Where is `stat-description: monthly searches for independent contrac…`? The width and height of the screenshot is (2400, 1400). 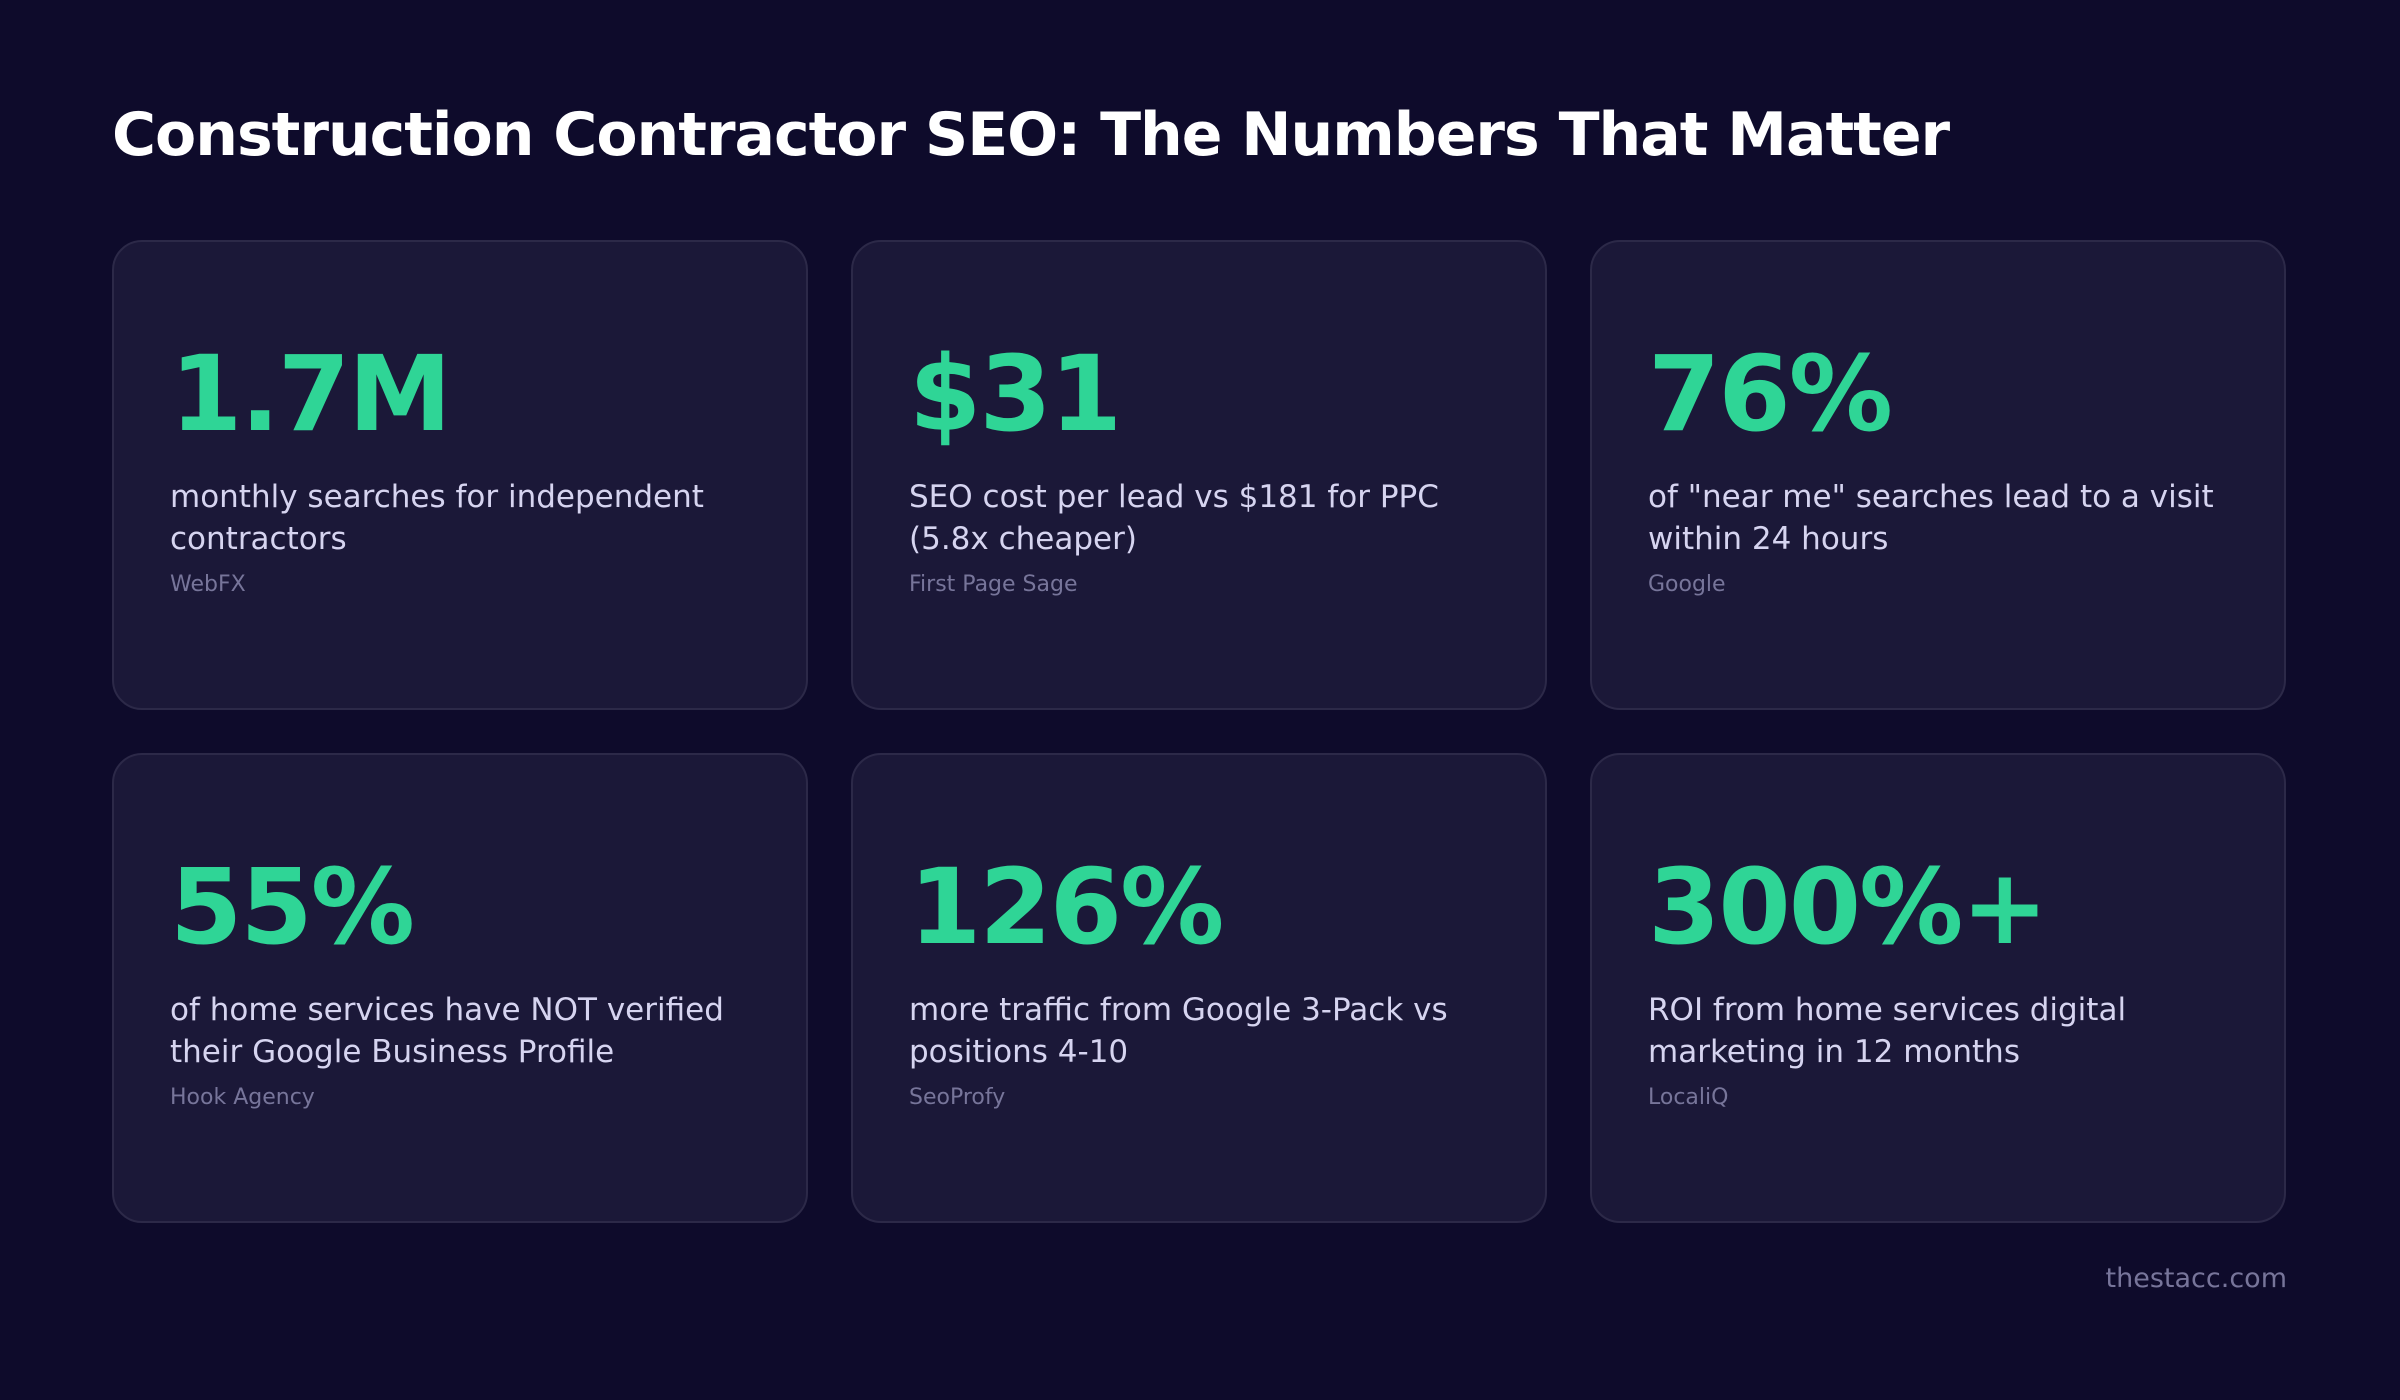 stat-description: monthly searches for independent contrac… is located at coordinates (437, 518).